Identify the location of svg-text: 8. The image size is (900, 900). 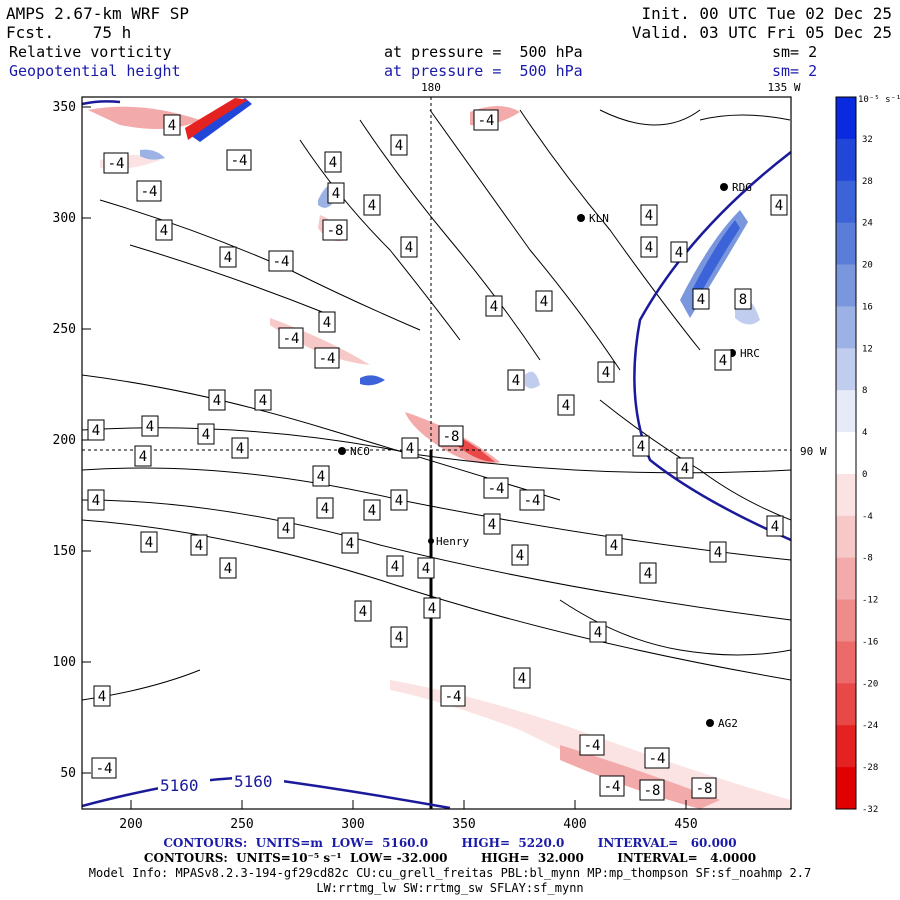
(743, 300).